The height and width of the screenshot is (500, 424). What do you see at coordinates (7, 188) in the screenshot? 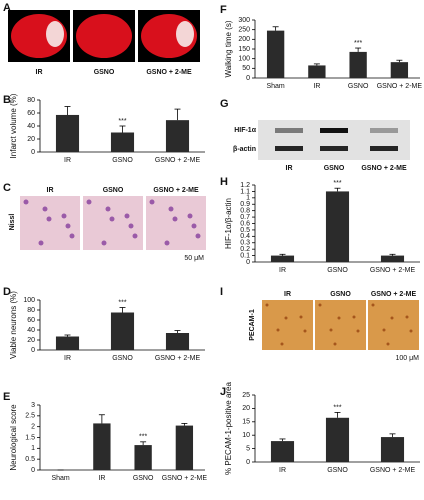
I see `panel-letter: C` at bounding box center [7, 188].